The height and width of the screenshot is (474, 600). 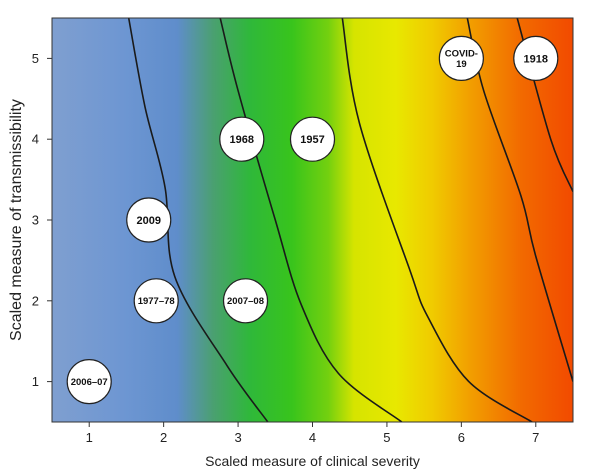 I want to click on point-label: 1918, so click(x=536, y=59).